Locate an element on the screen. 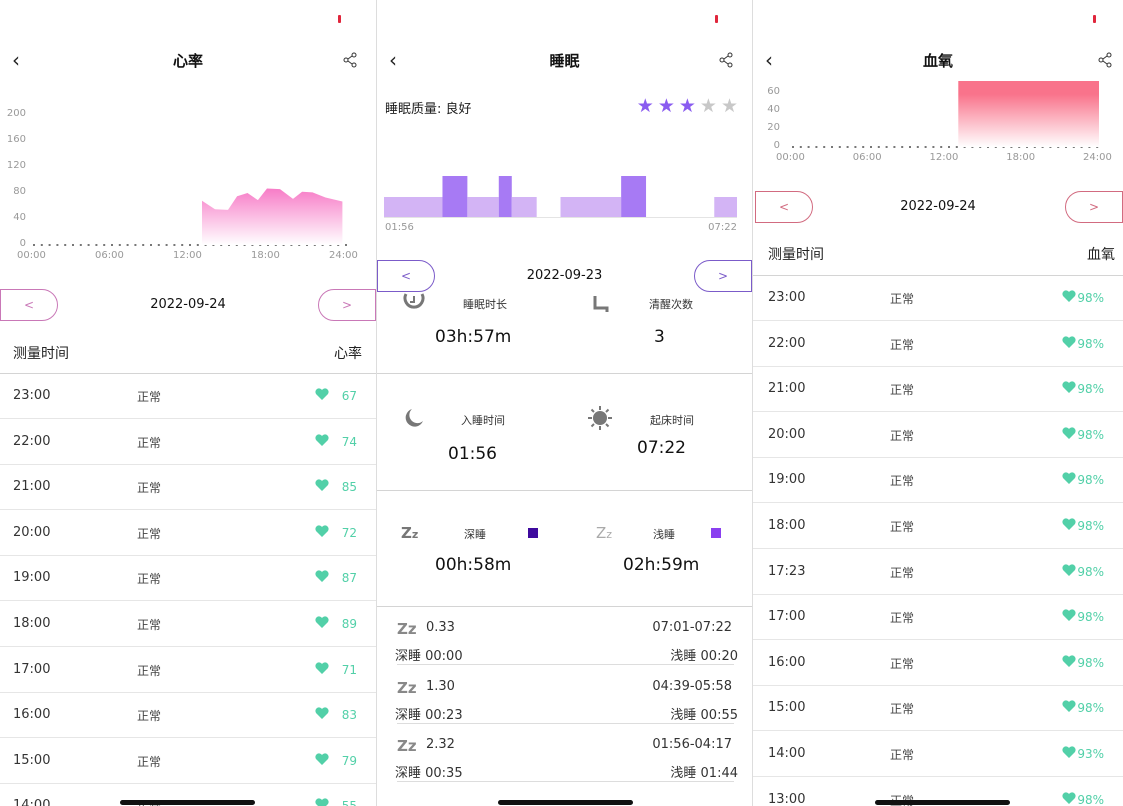 This screenshot has width=1123, height=806. row-value: 79 is located at coordinates (349, 760).